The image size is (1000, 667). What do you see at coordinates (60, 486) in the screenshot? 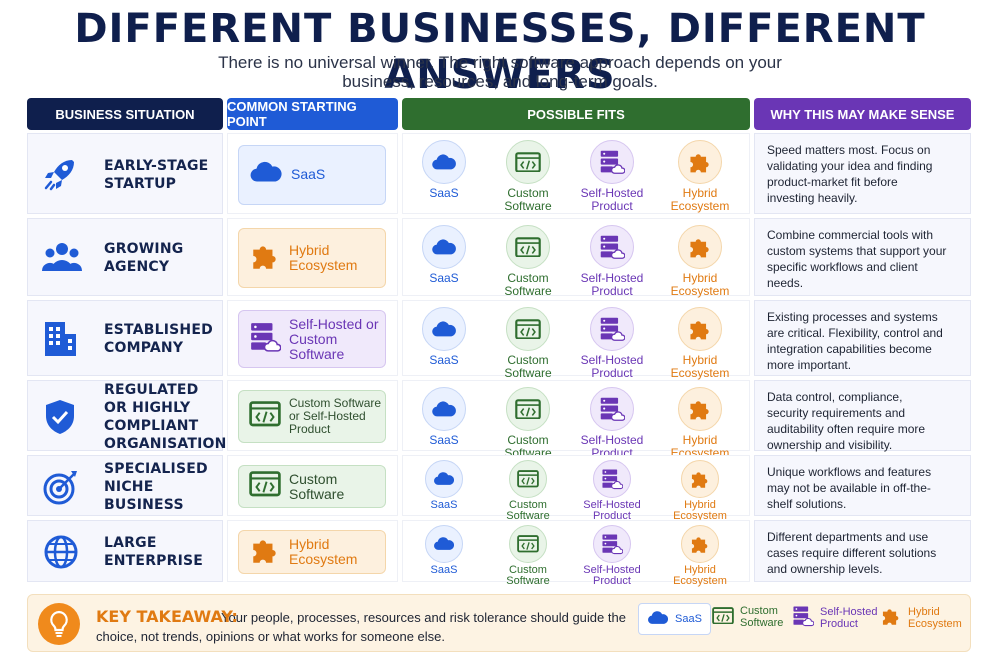
I see `target-icon` at bounding box center [60, 486].